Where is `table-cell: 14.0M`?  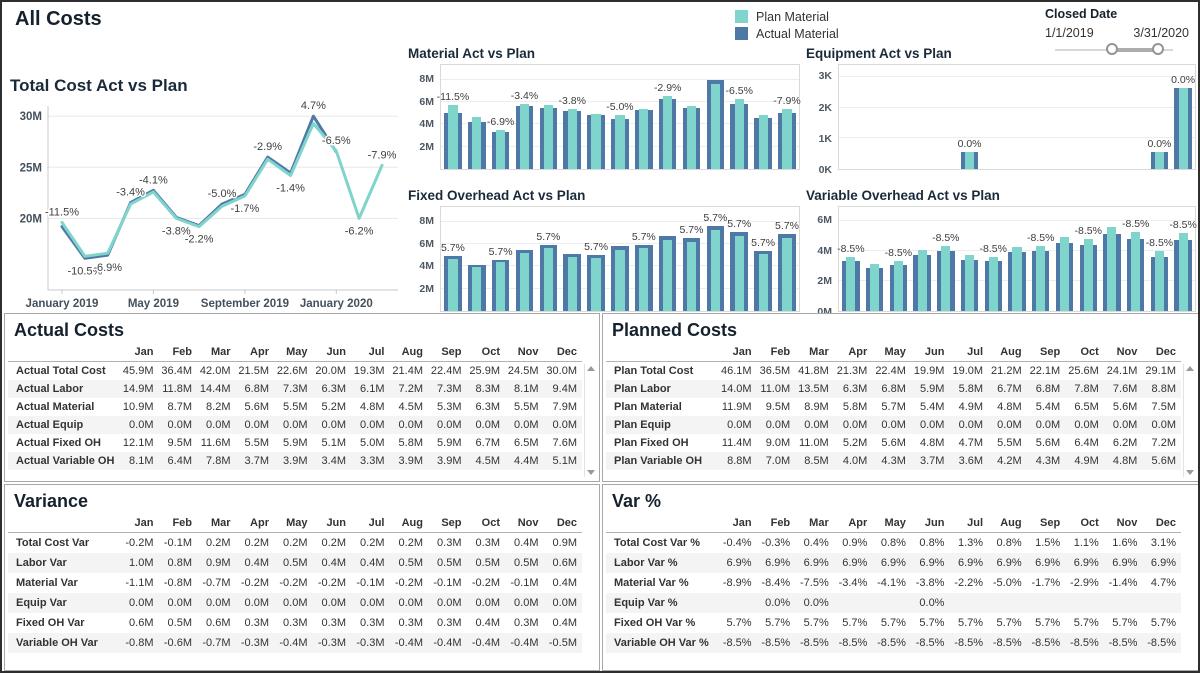 table-cell: 14.0M is located at coordinates (736, 389).